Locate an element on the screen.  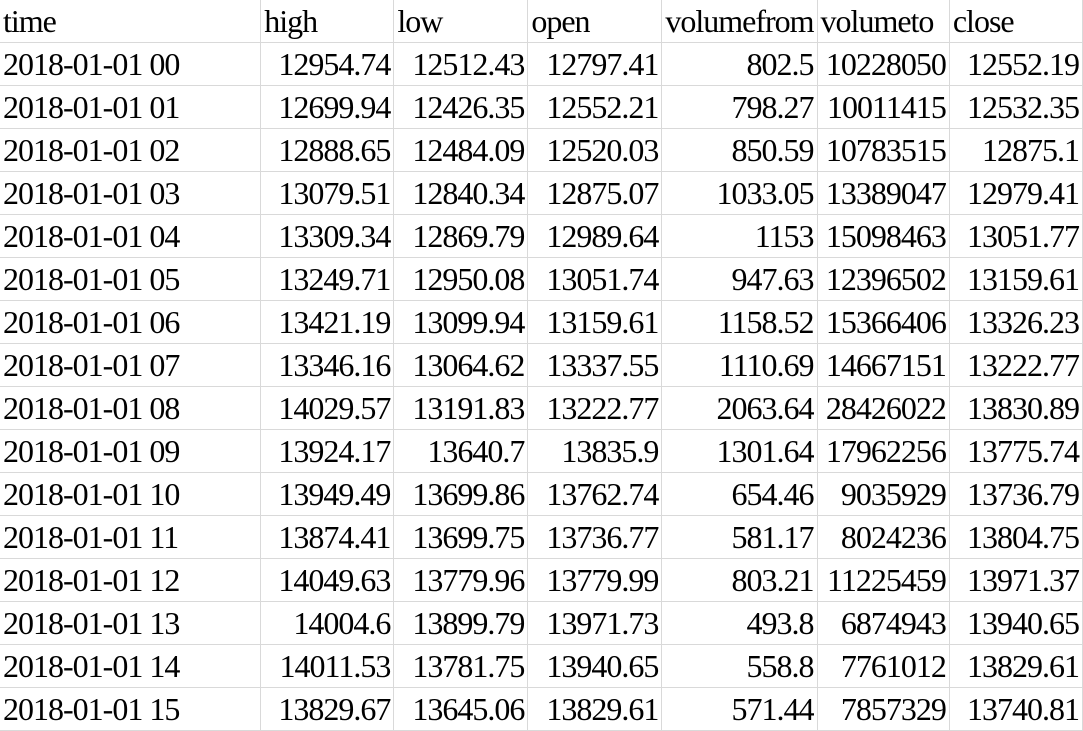
column-header-open: open is located at coordinates (595, 21).